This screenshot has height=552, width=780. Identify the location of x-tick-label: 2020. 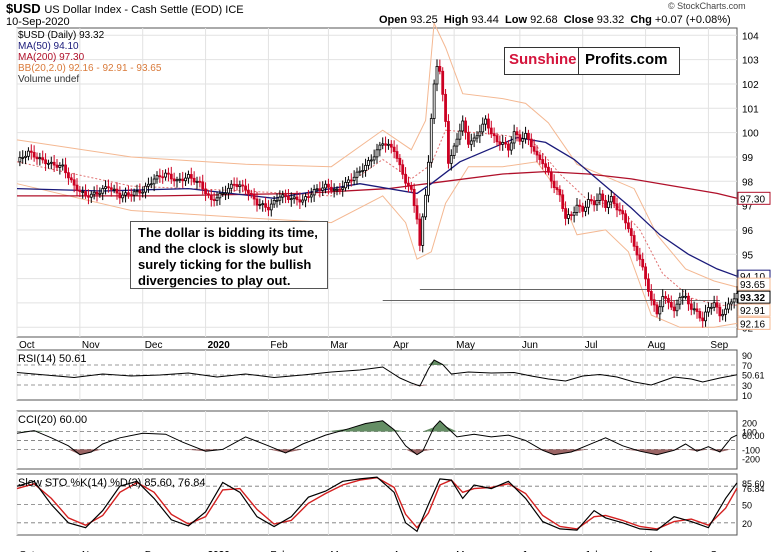
(219, 345).